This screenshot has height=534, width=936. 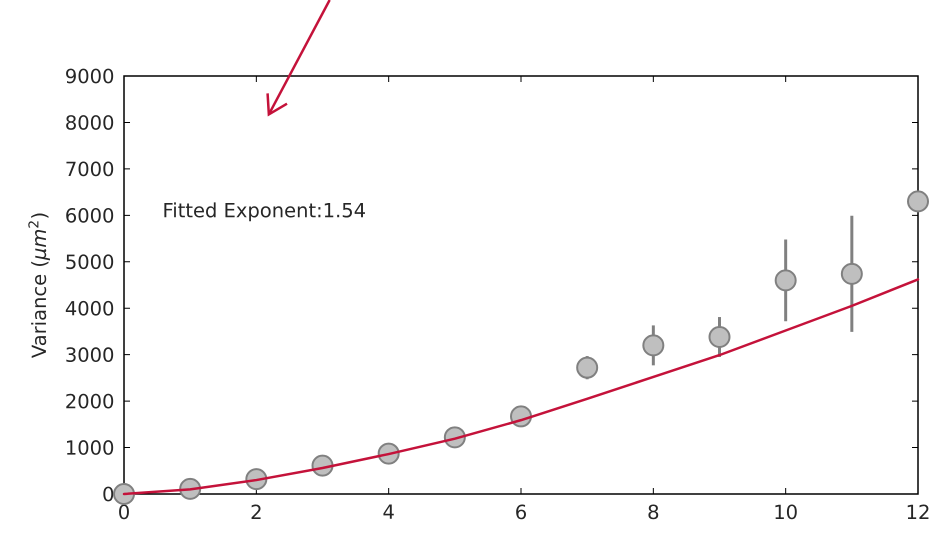 What do you see at coordinates (90, 401) in the screenshot?
I see `y-tick-label: 2000` at bounding box center [90, 401].